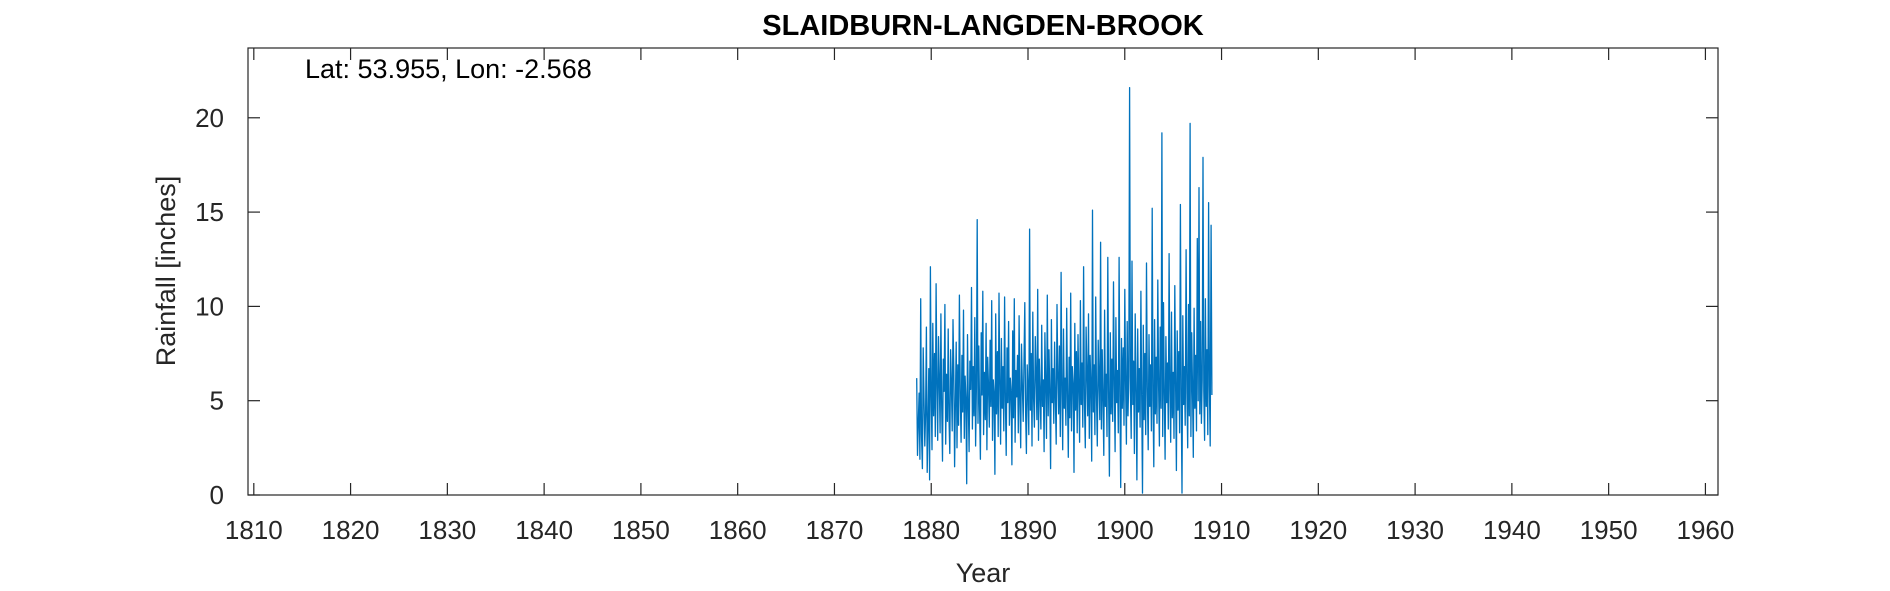  What do you see at coordinates (982, 26) in the screenshot?
I see `chart-title: SLAIDBURN-LANGDEN-BROOK` at bounding box center [982, 26].